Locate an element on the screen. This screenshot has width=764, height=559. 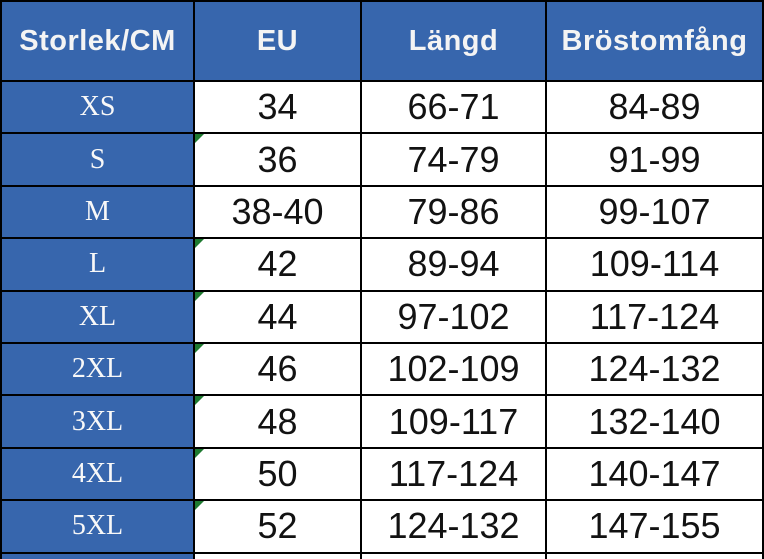
cell-value: 109-117 is located at coordinates (453, 421).